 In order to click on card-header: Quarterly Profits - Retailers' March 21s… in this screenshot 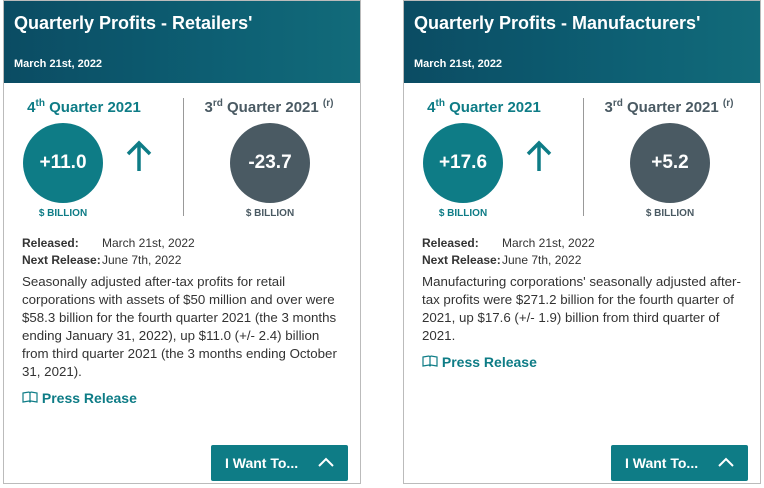, I will do `click(182, 42)`.